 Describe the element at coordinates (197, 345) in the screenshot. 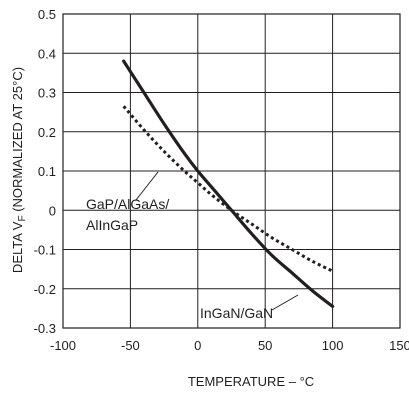

I see `x-tick-label-2: 0` at that location.